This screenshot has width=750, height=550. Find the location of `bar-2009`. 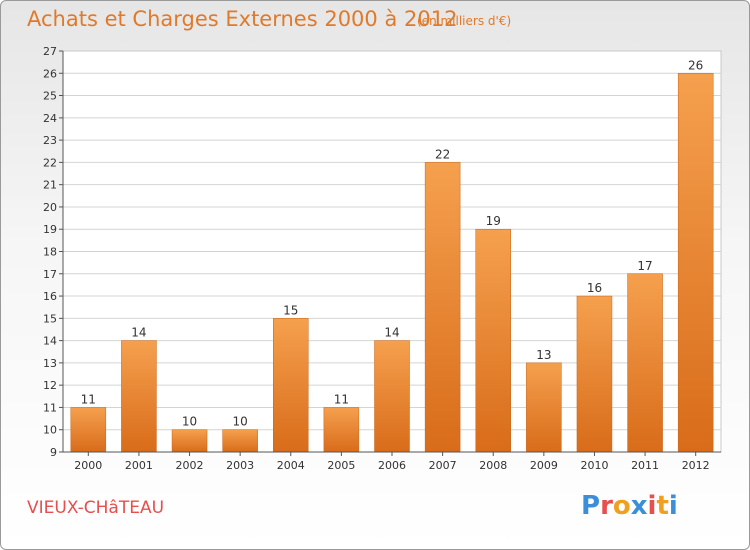

bar-2009 is located at coordinates (544, 407).